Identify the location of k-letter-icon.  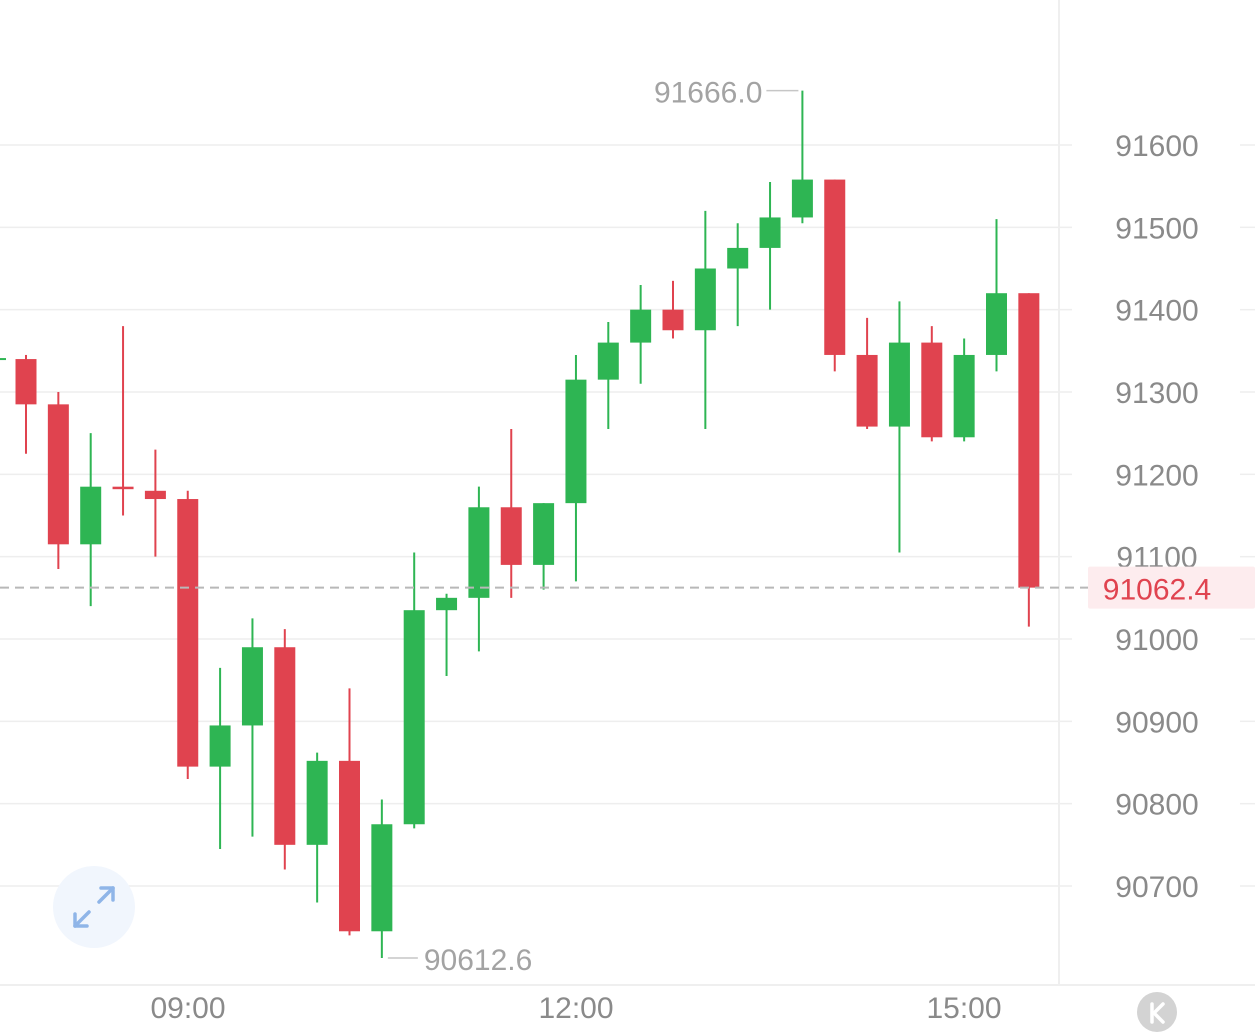
(1157, 1013).